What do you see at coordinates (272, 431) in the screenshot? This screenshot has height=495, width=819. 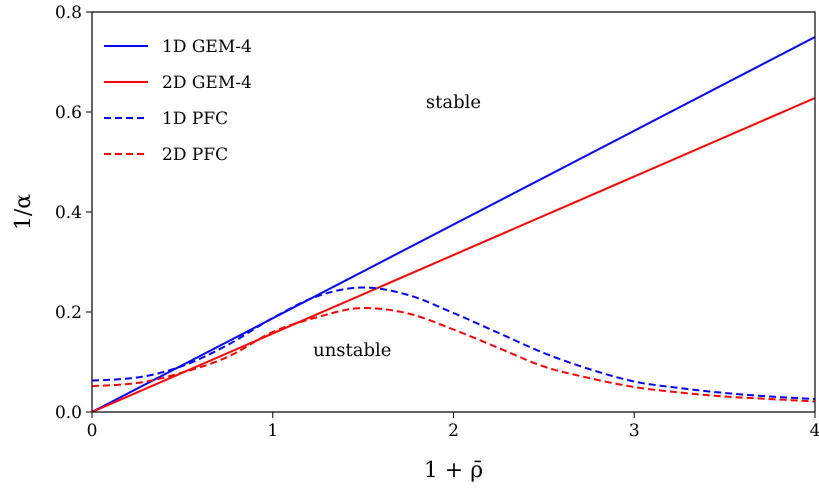 I see `x-tick-label: 1` at bounding box center [272, 431].